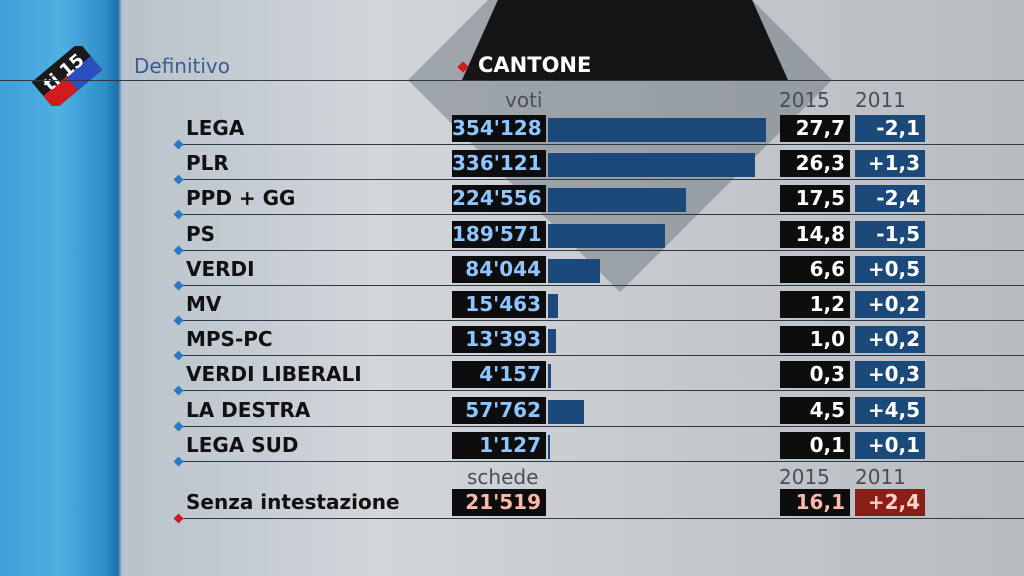 Image resolution: width=1024 pixels, height=576 pixels. What do you see at coordinates (815, 502) in the screenshot?
I see `row-pct: 16,1` at bounding box center [815, 502].